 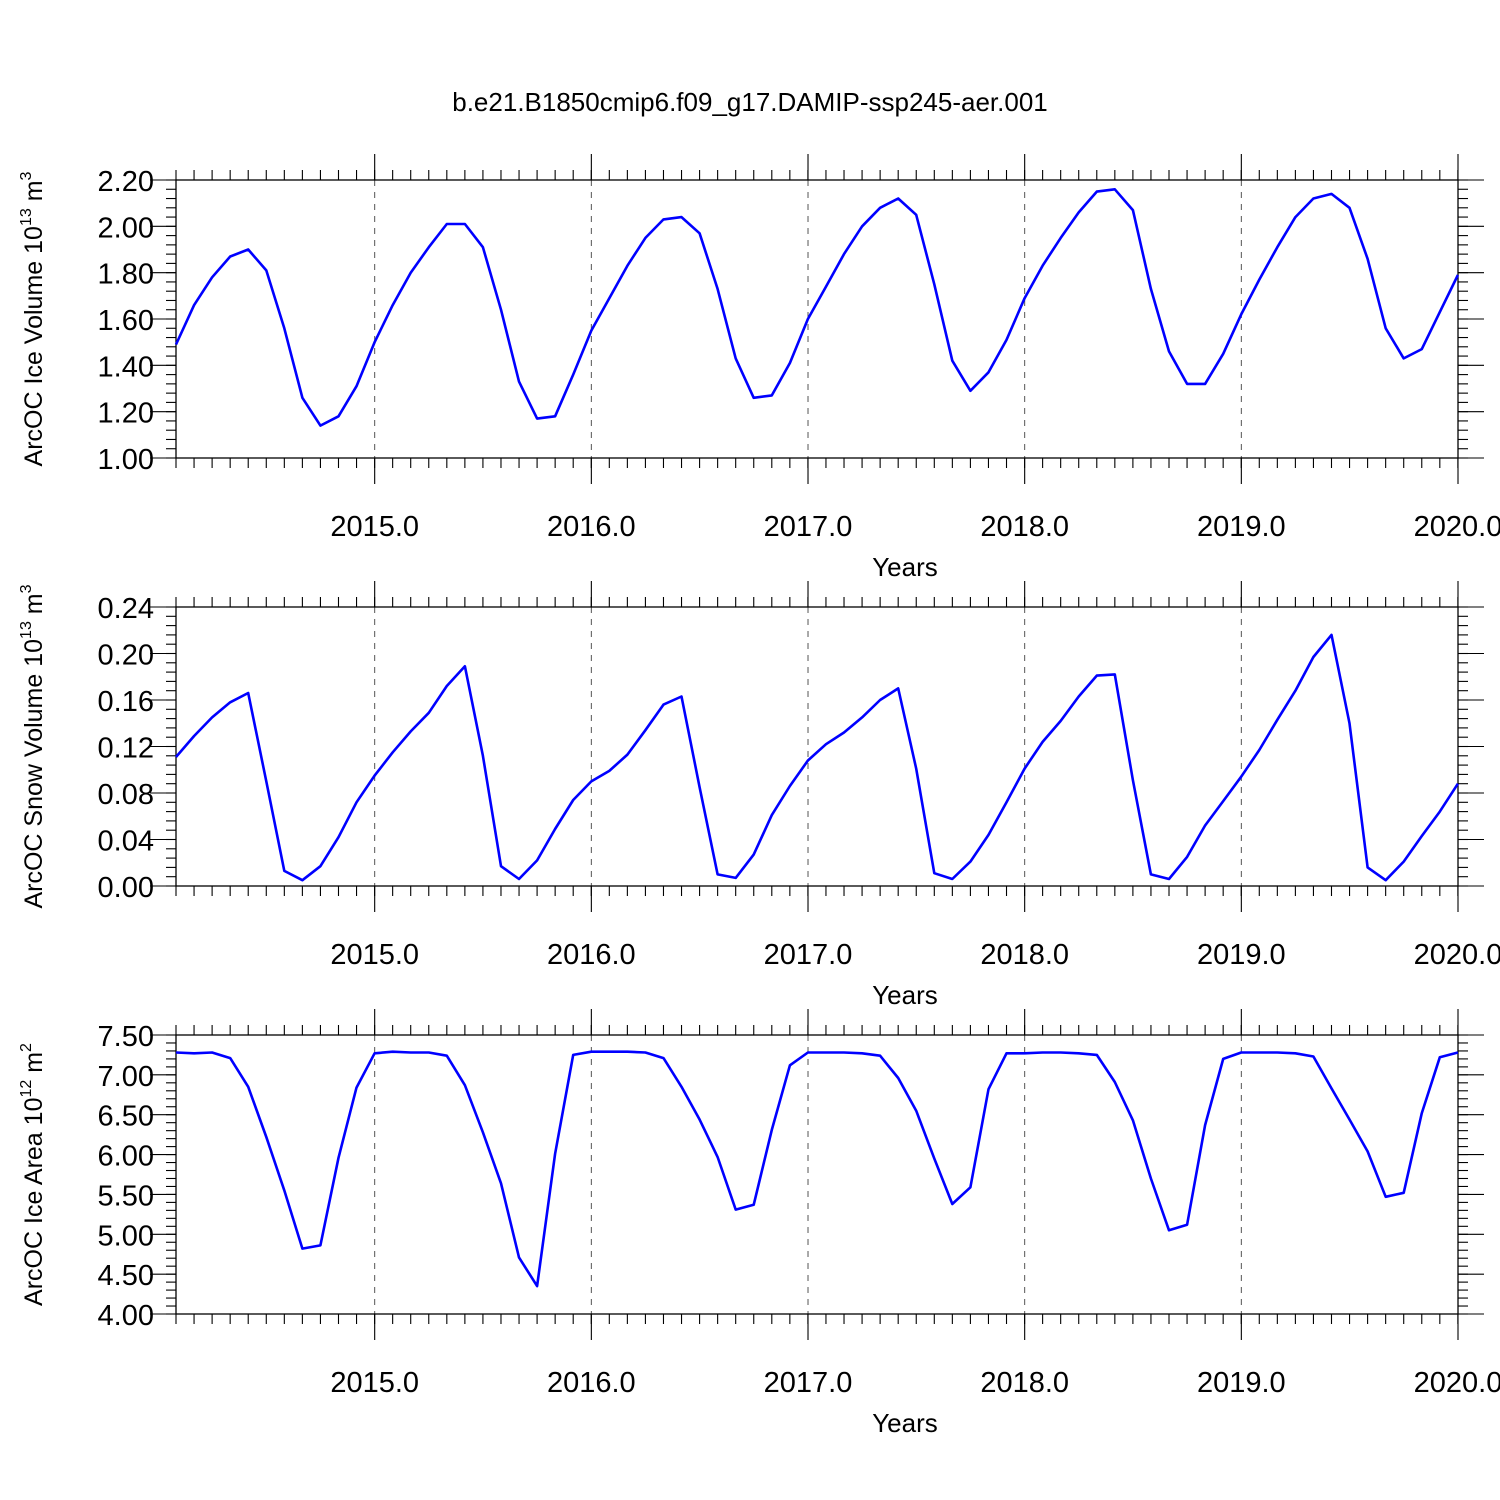 What do you see at coordinates (126, 1316) in the screenshot?
I see `y-tick-label: 4.00` at bounding box center [126, 1316].